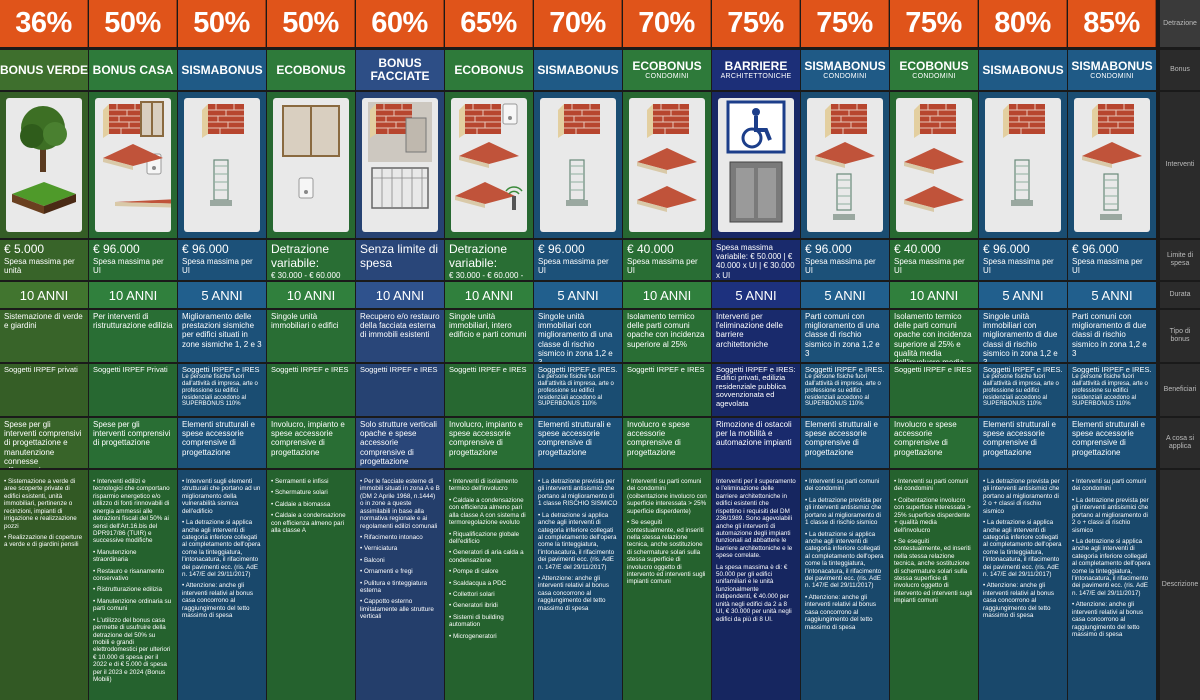 The image size is (1200, 700). Describe the element at coordinates (1180, 260) in the screenshot. I see `row-label-limite: Limite di spesa` at that location.